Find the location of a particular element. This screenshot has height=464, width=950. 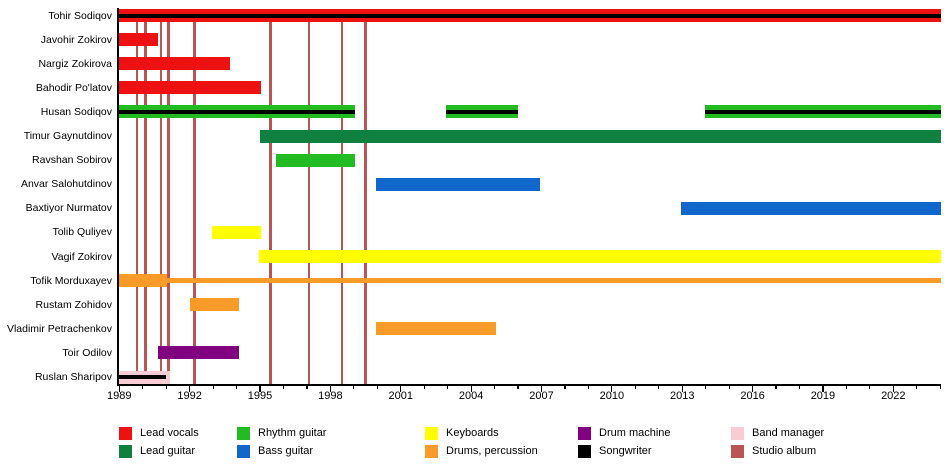

member-name-label: Ravshan Sobirov is located at coordinates (72, 160).